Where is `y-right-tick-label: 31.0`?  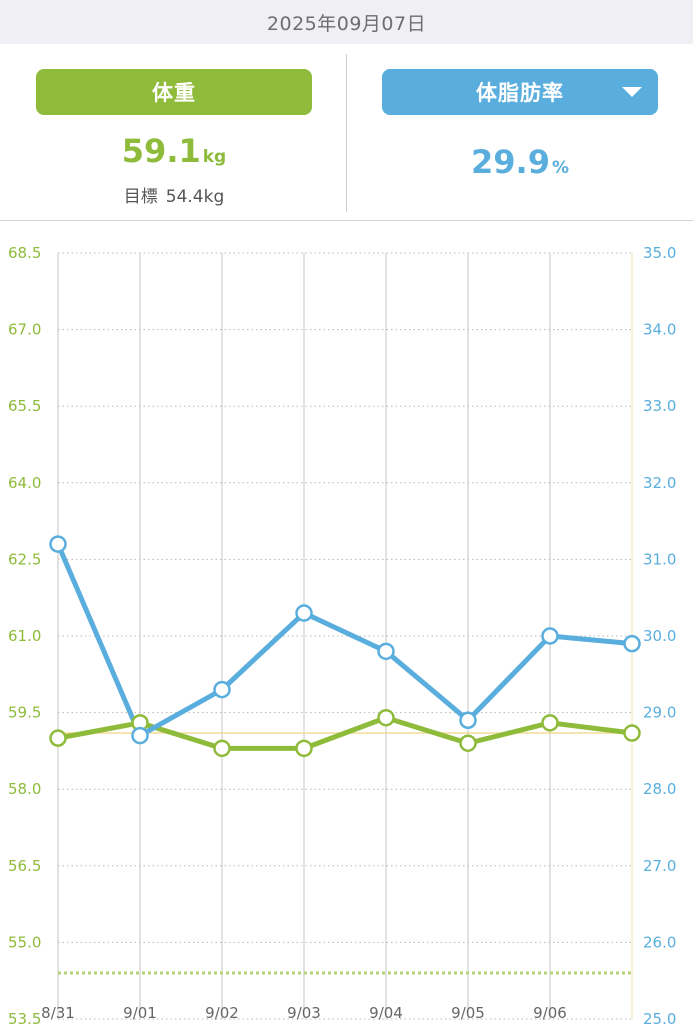
y-right-tick-label: 31.0 is located at coordinates (659, 559).